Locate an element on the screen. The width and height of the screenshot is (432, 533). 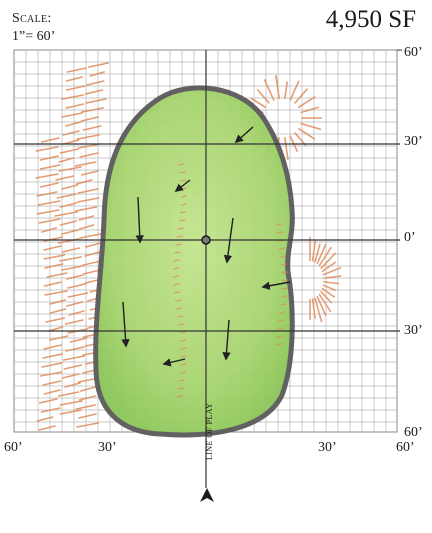
axis-label-right-30-upper: 30’ is located at coordinates (413, 142).